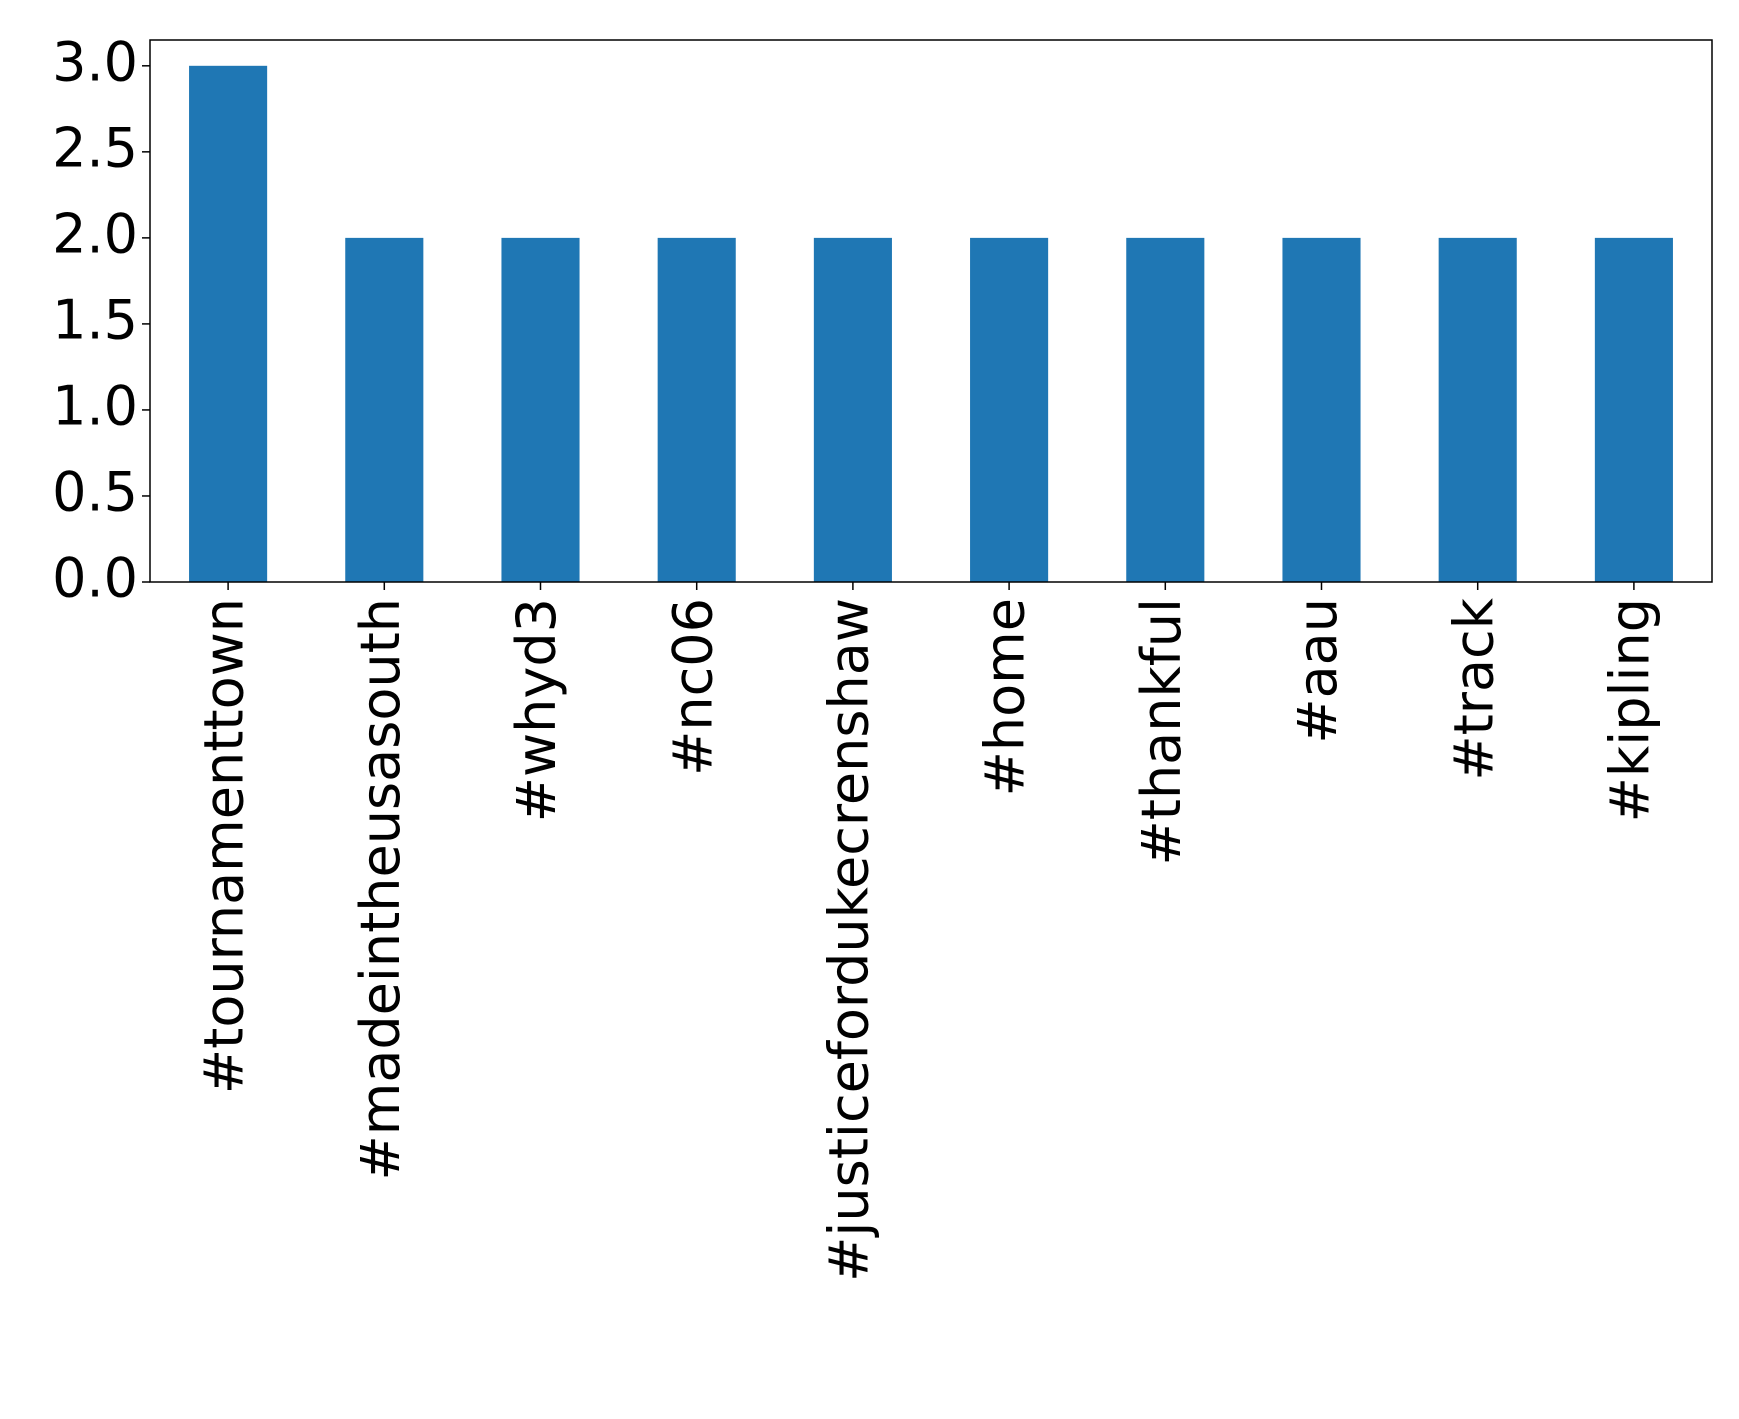 This screenshot has width=1739, height=1419. Describe the element at coordinates (1630, 710) in the screenshot. I see `x-tick-label: #kipling` at that location.